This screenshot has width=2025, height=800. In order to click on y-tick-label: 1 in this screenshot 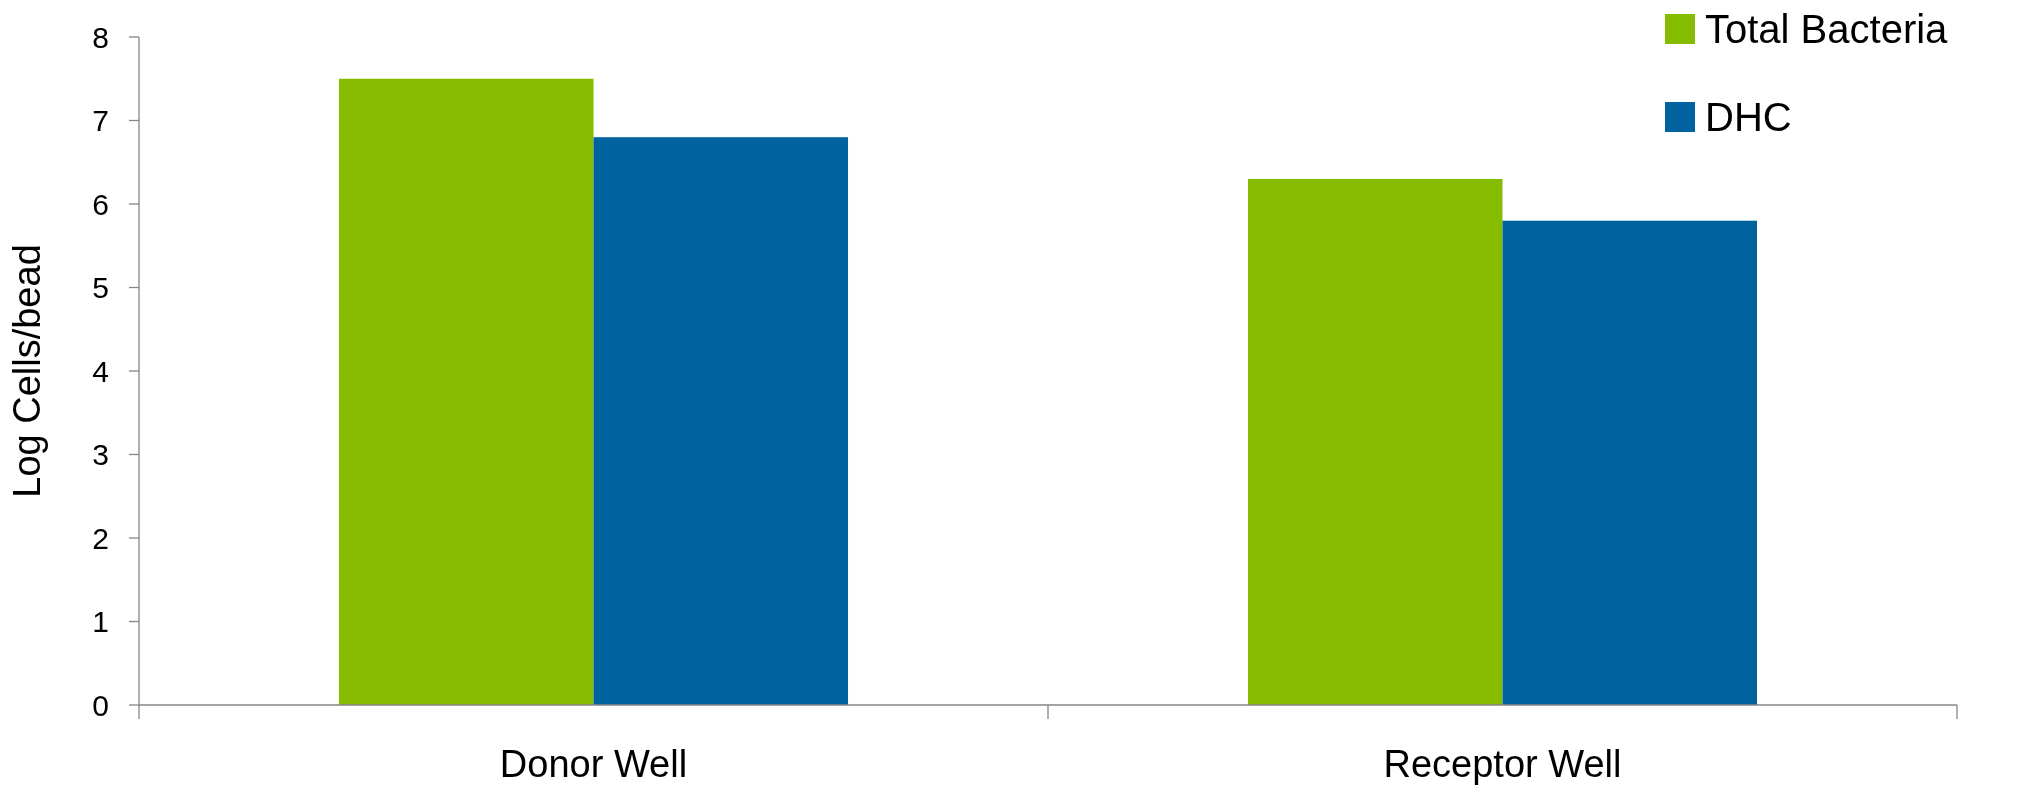, I will do `click(100, 621)`.